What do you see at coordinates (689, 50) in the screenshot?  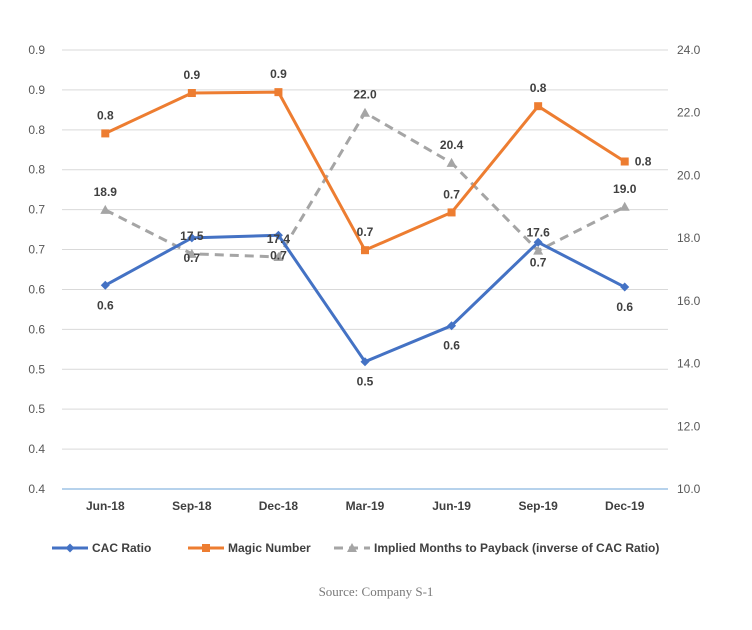 I see `right-axis-tick: 24.0` at bounding box center [689, 50].